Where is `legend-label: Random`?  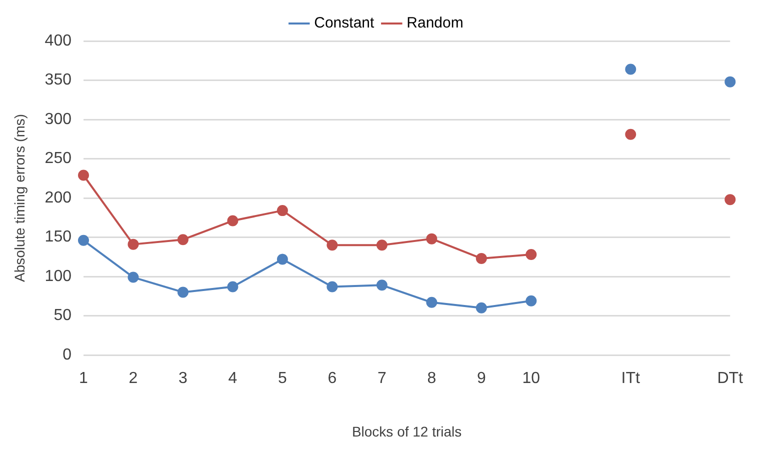 legend-label: Random is located at coordinates (435, 23).